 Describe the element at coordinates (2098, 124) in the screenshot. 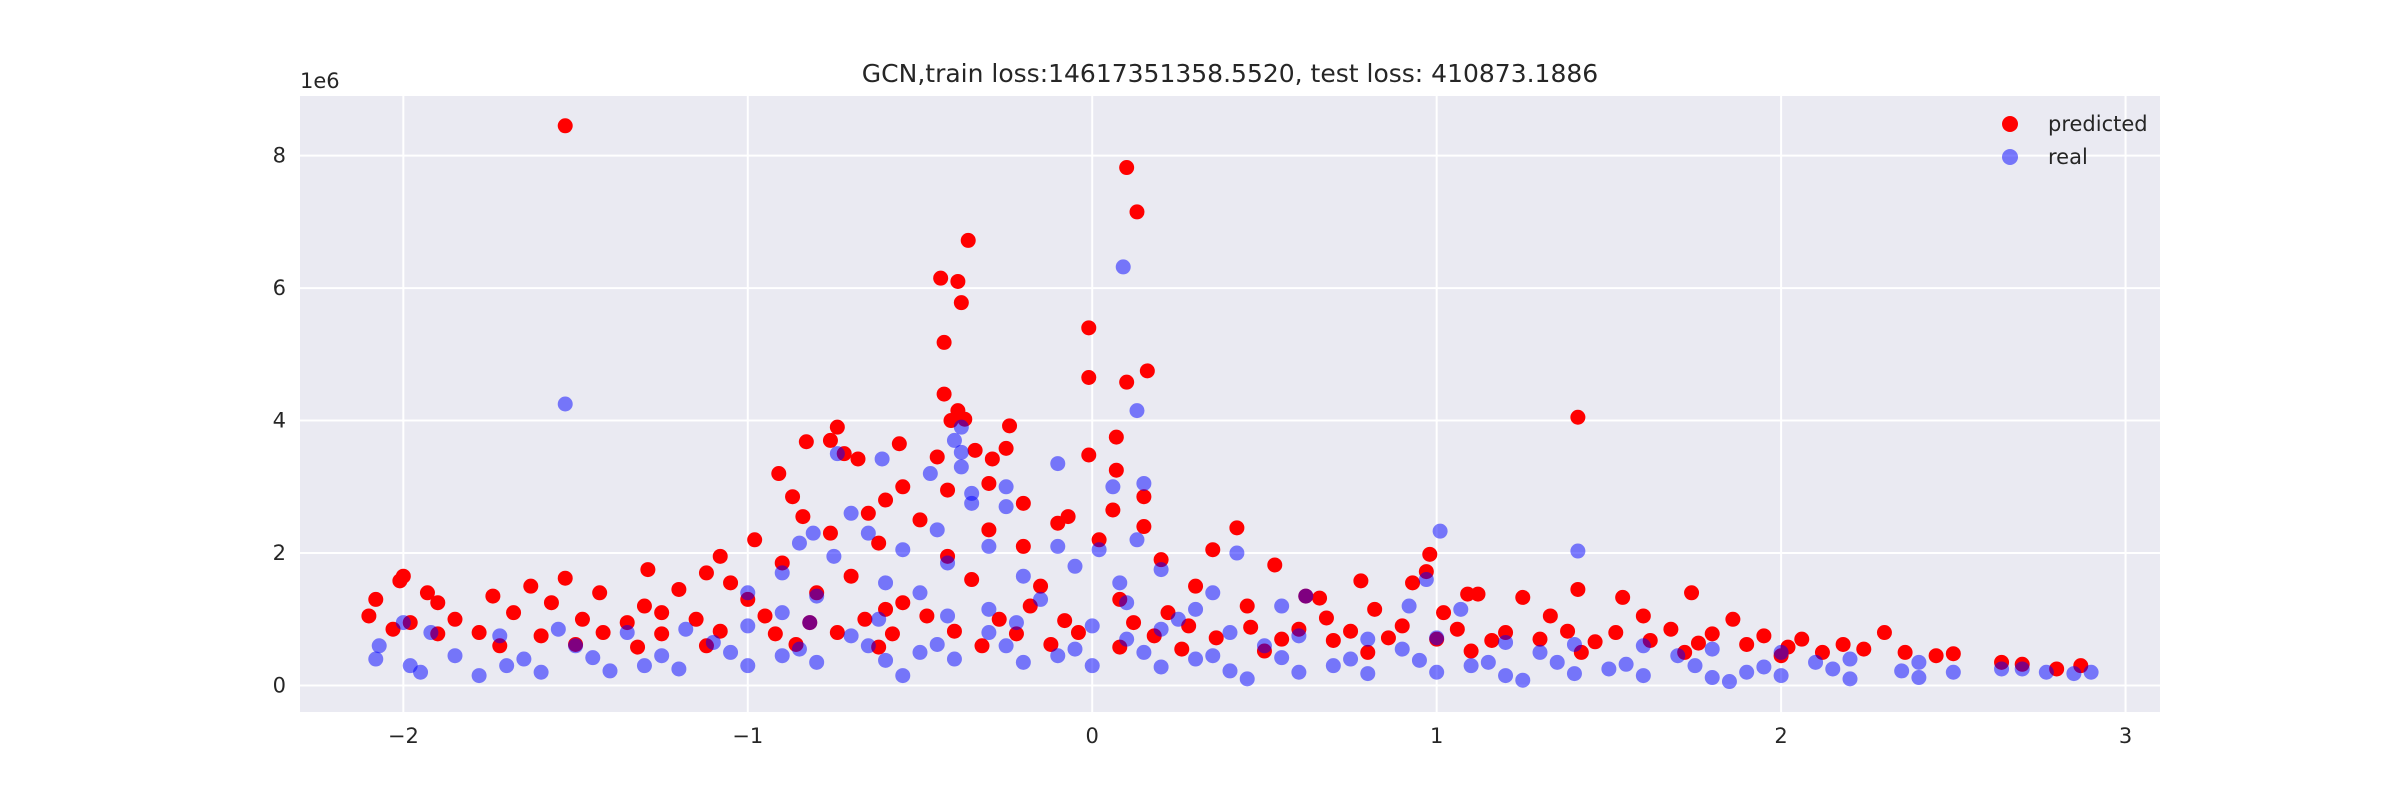

I see `legend-label-predicted: predicted` at that location.